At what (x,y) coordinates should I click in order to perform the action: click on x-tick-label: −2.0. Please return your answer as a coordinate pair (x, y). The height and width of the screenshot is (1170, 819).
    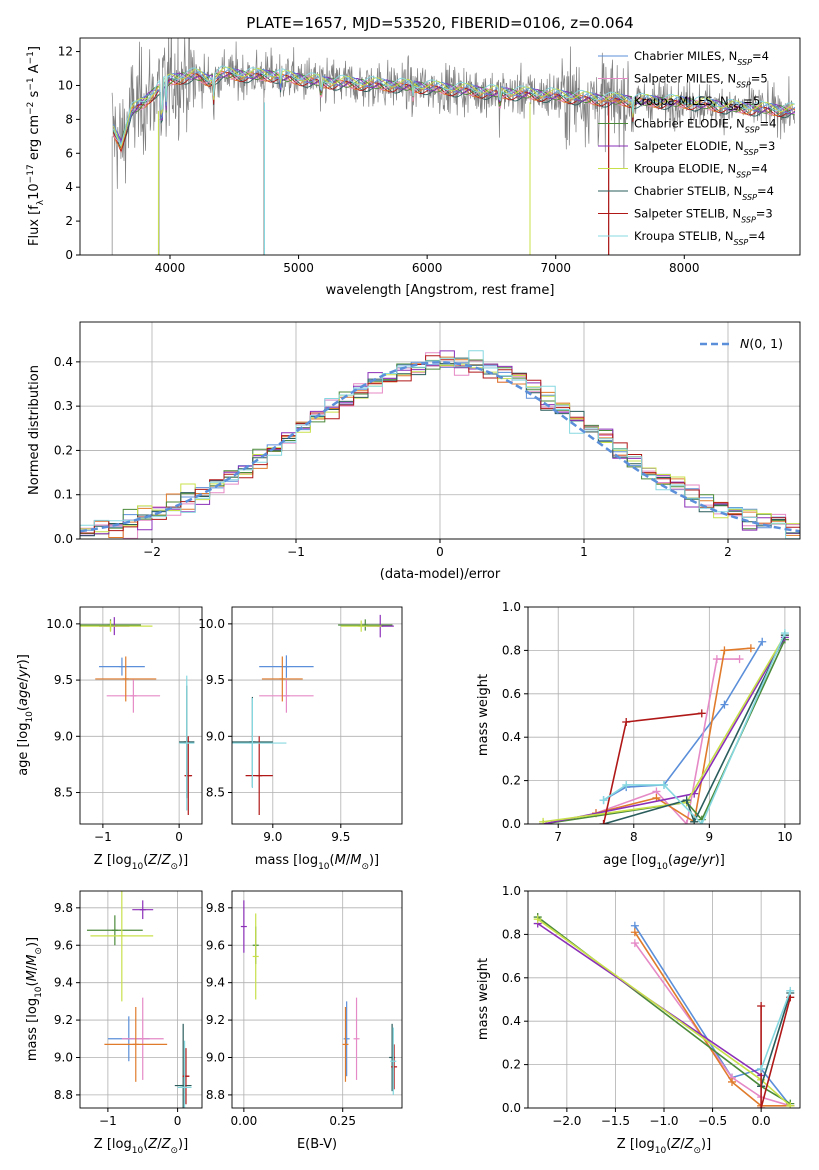
    Looking at the image, I should click on (566, 1121).